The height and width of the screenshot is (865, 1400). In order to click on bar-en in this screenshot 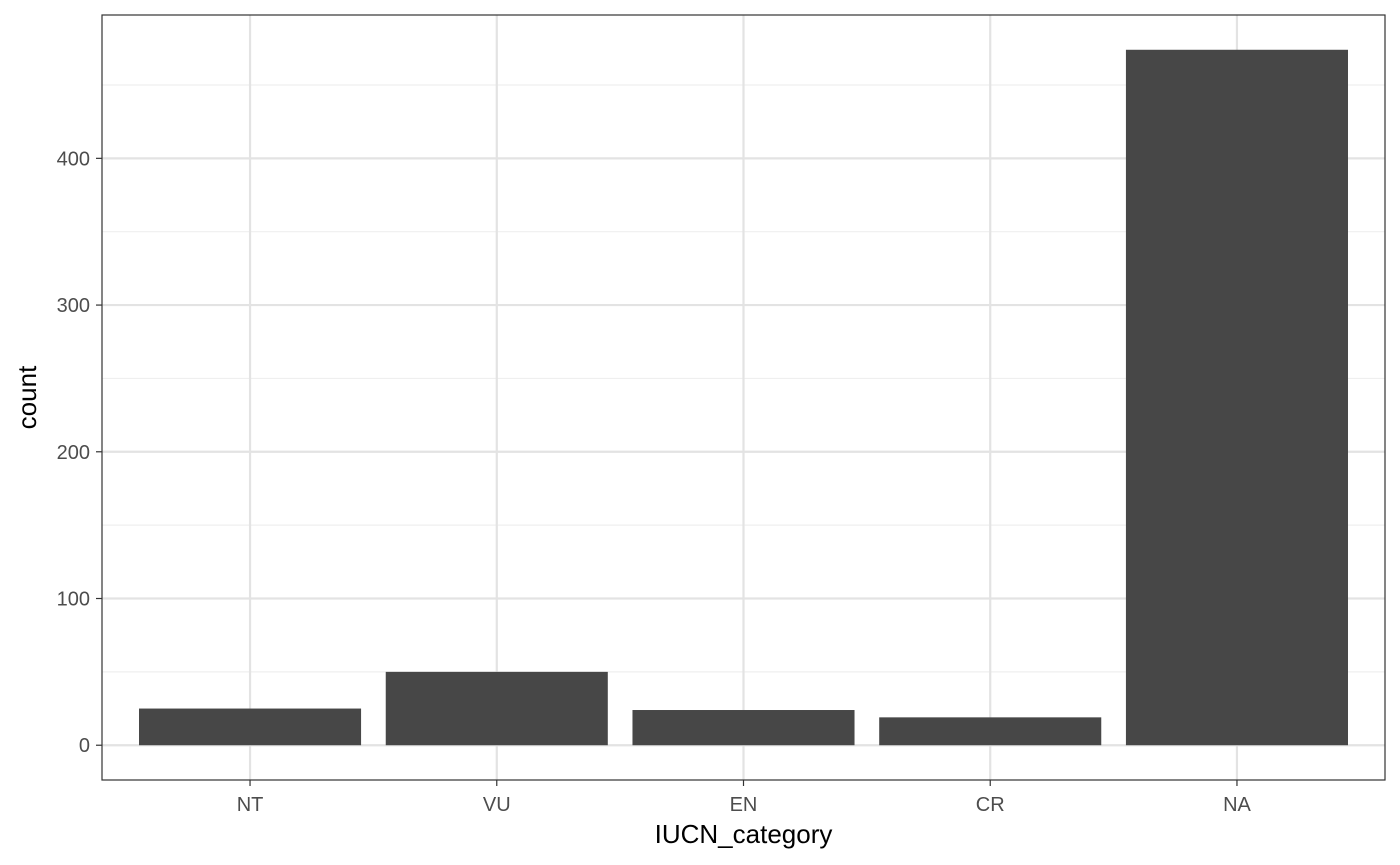, I will do `click(743, 728)`.